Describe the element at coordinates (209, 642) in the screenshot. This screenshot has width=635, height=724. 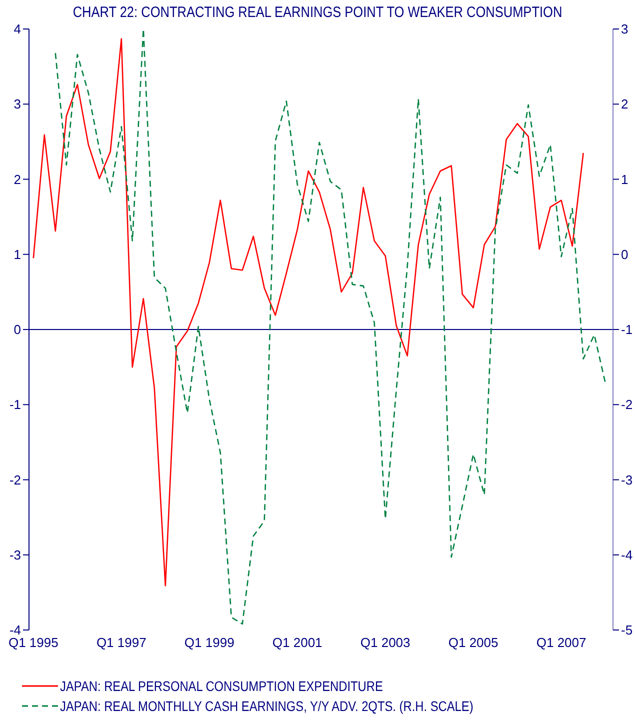
I see `x-tick-label: Q1 1999` at that location.